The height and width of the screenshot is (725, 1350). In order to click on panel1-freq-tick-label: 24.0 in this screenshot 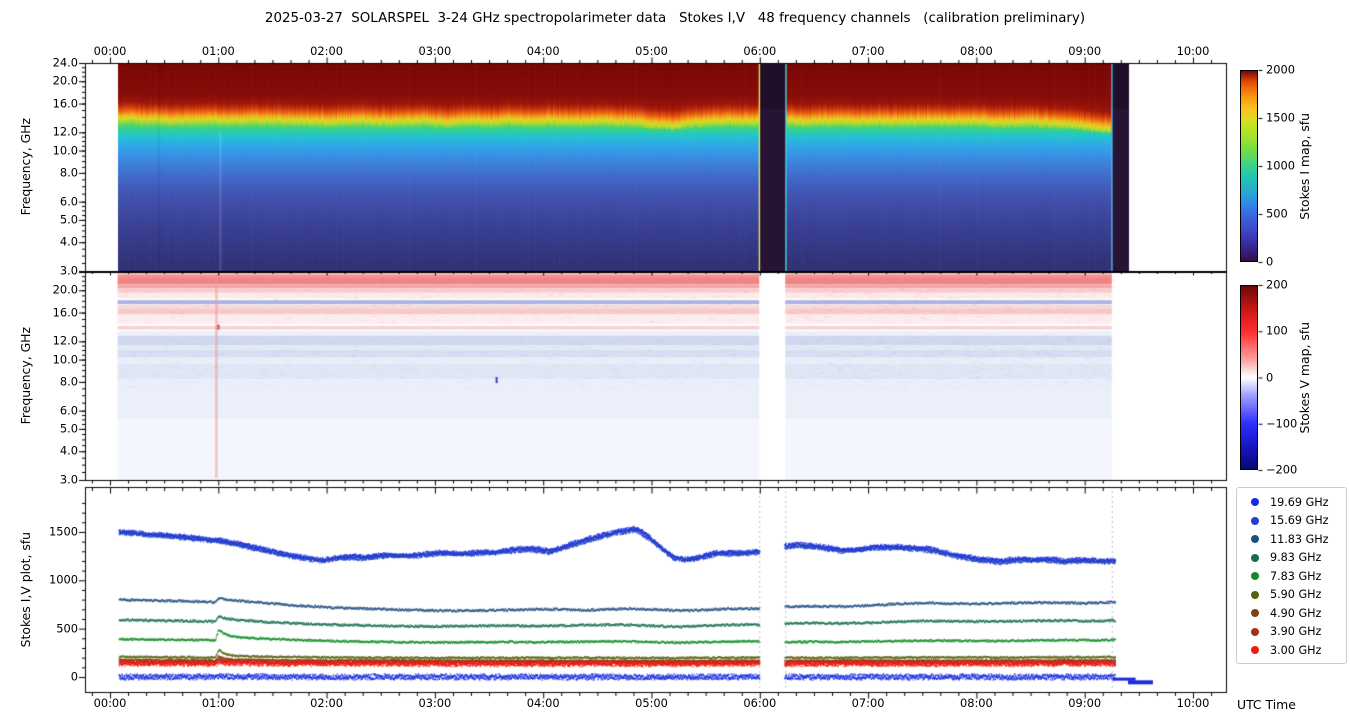, I will do `click(65, 62)`.